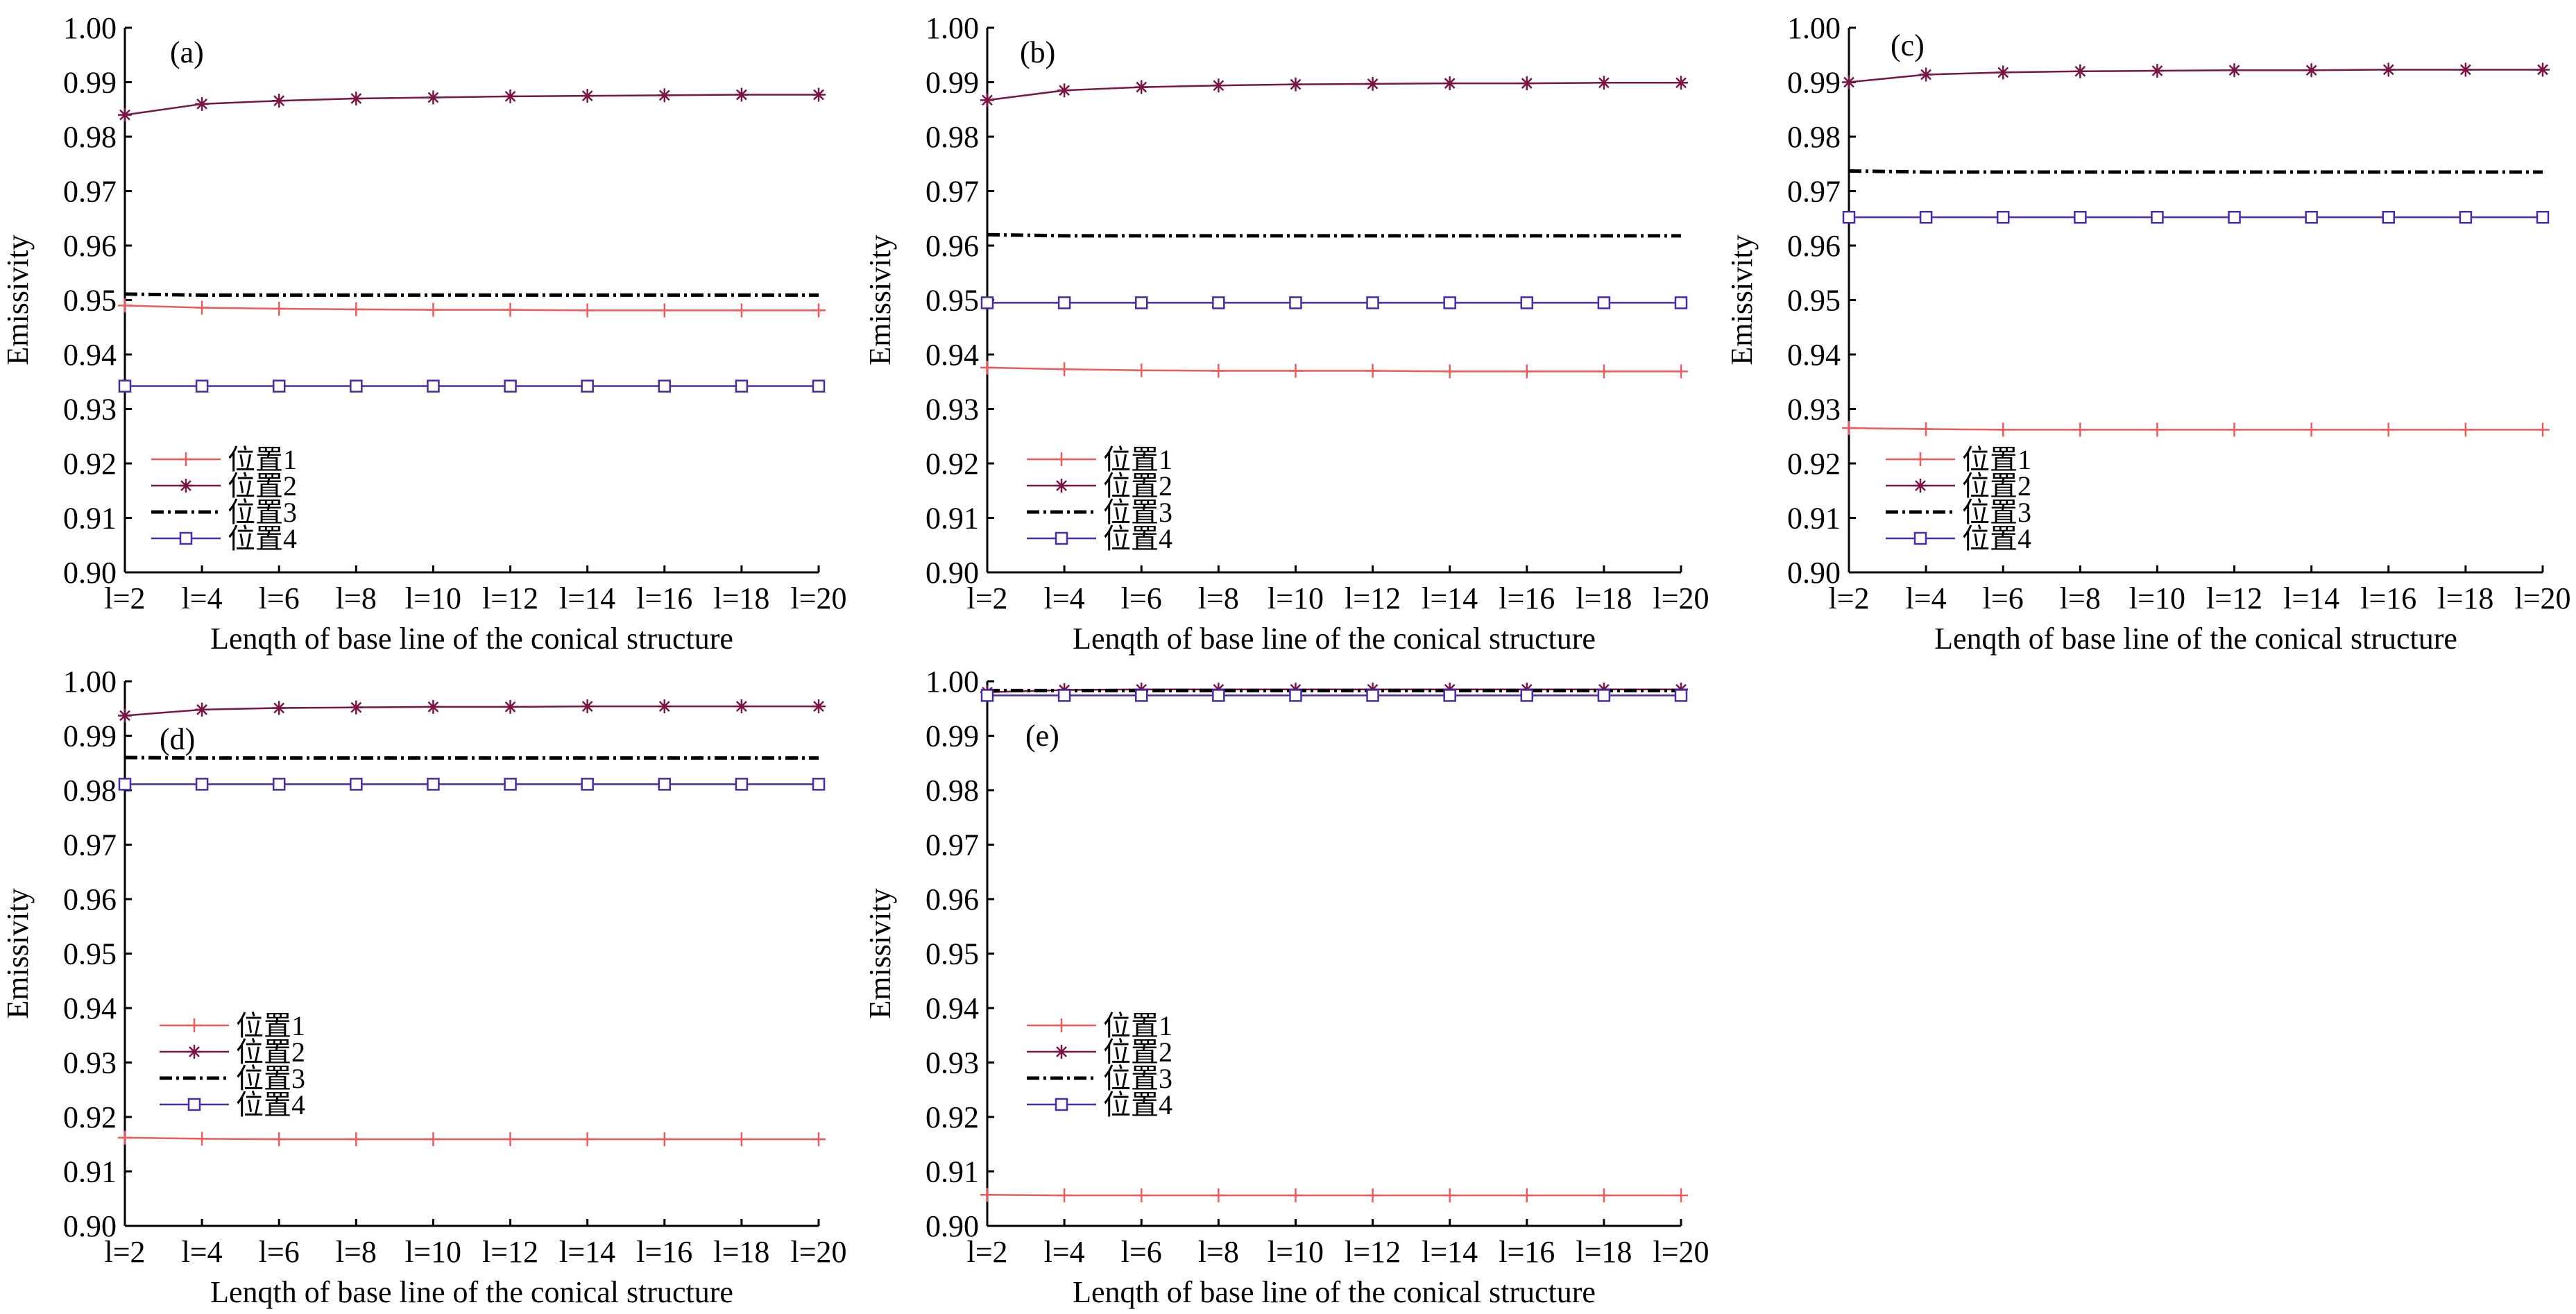 The height and width of the screenshot is (1314, 2576). I want to click on y-tick-label: 0.96, so click(952, 246).